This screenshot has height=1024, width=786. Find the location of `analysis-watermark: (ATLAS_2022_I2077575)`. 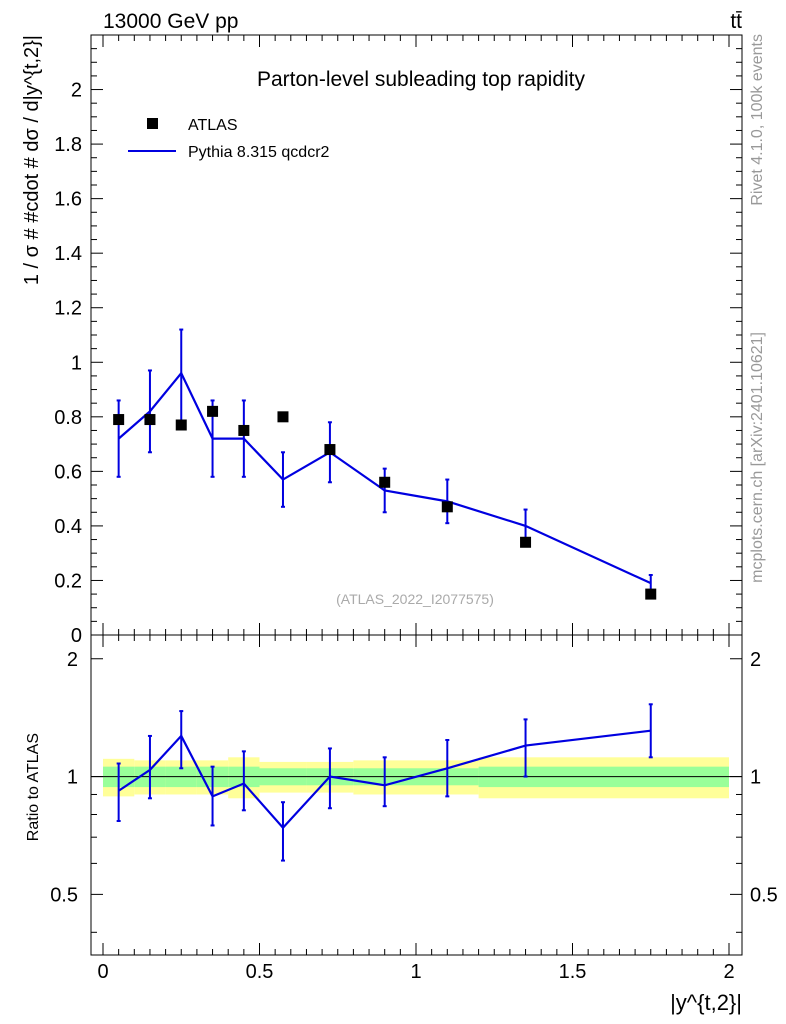

analysis-watermark: (ATLAS_2022_I2077575) is located at coordinates (415, 599).